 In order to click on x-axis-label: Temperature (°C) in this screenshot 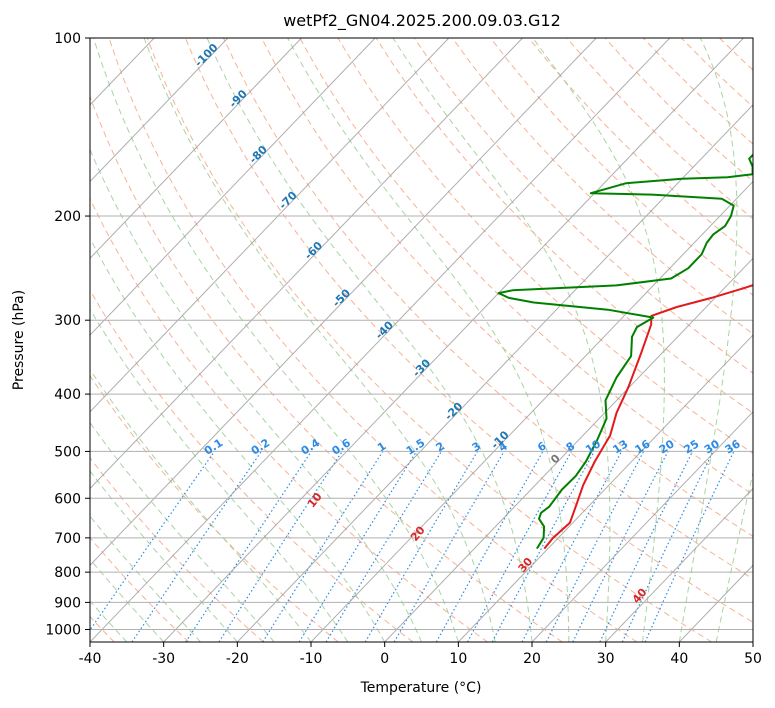, I will do `click(421, 688)`.